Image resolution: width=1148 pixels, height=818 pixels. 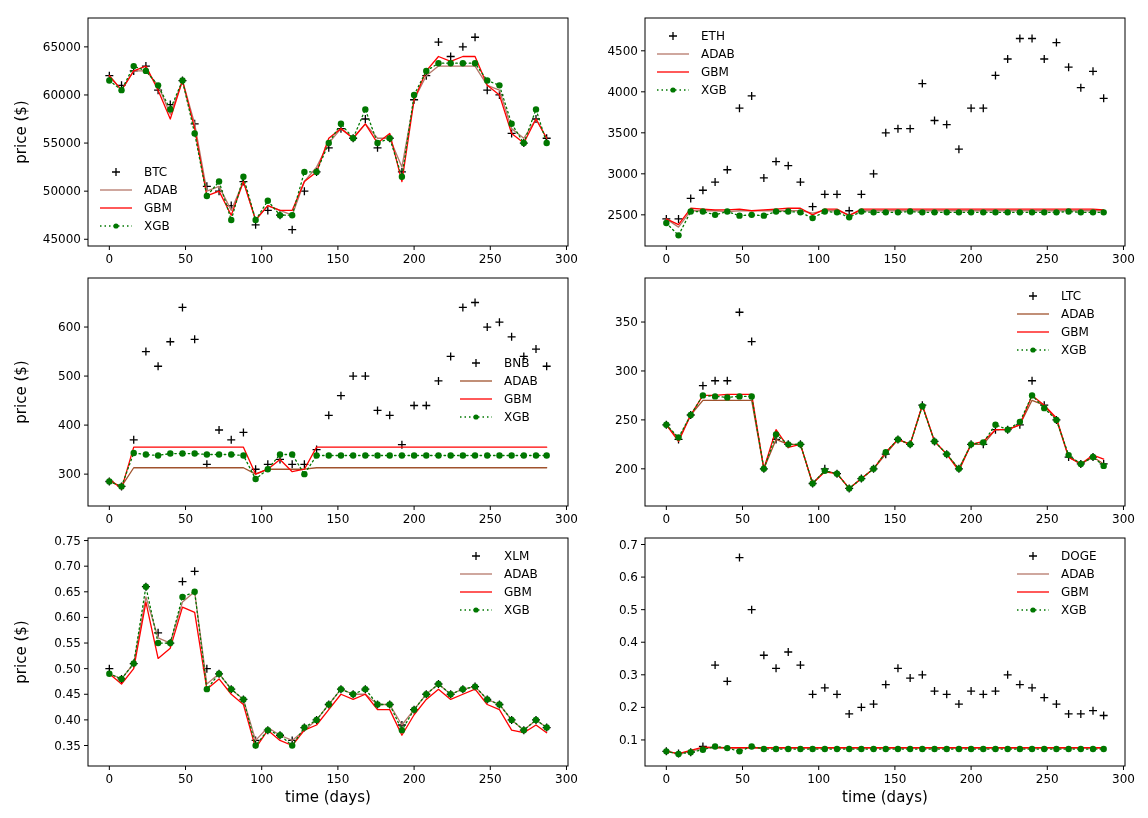 I want to click on y-tick-label: 200, so click(x=626, y=468).